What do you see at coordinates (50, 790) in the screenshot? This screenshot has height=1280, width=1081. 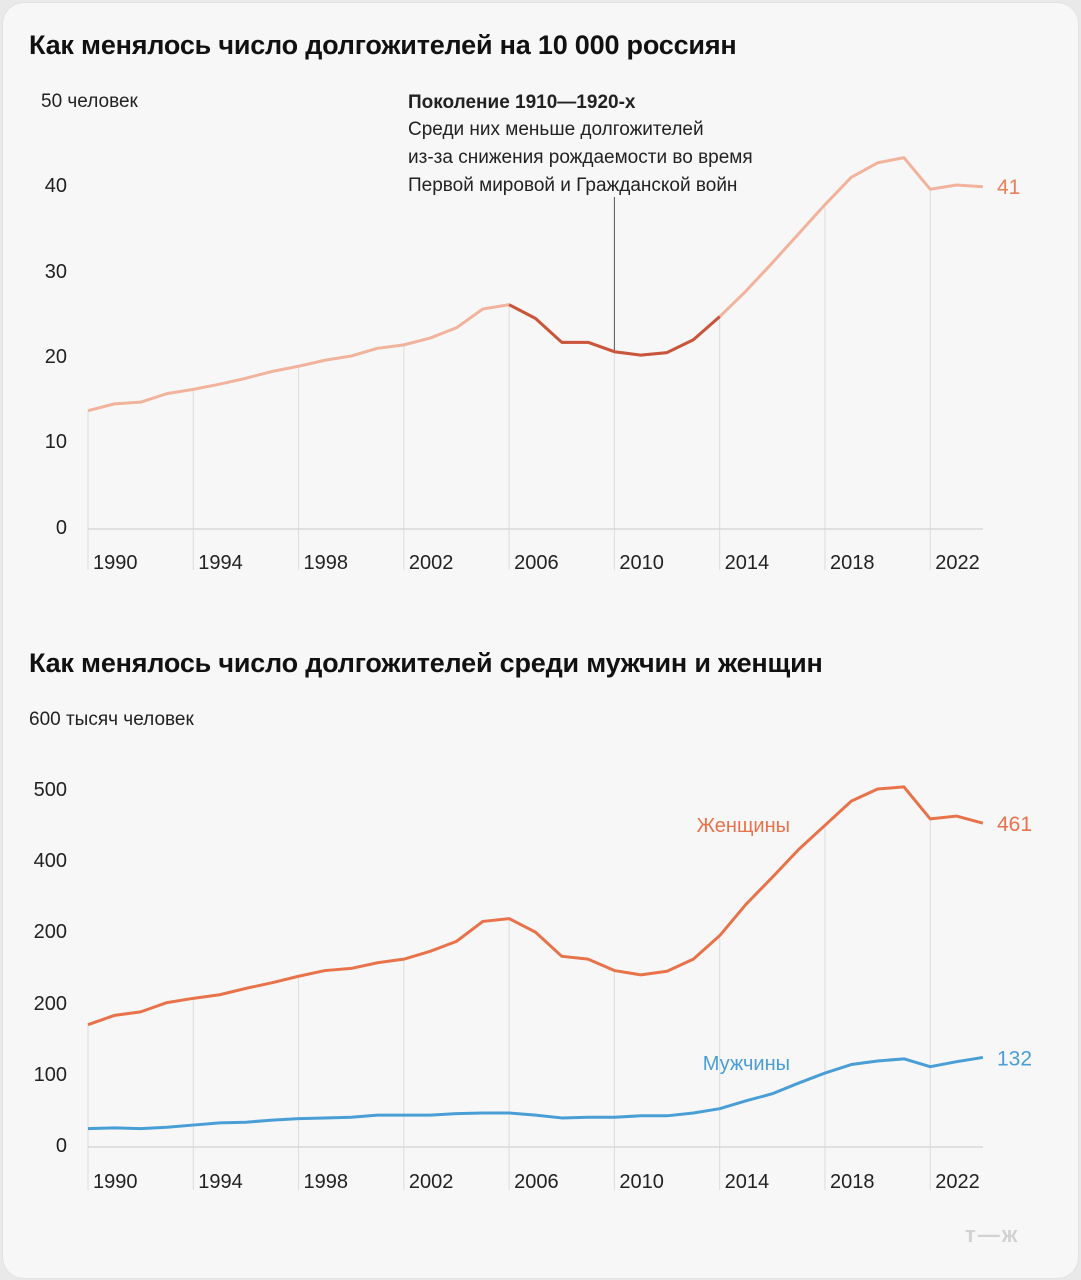 I see `y-tick-label: 500` at bounding box center [50, 790].